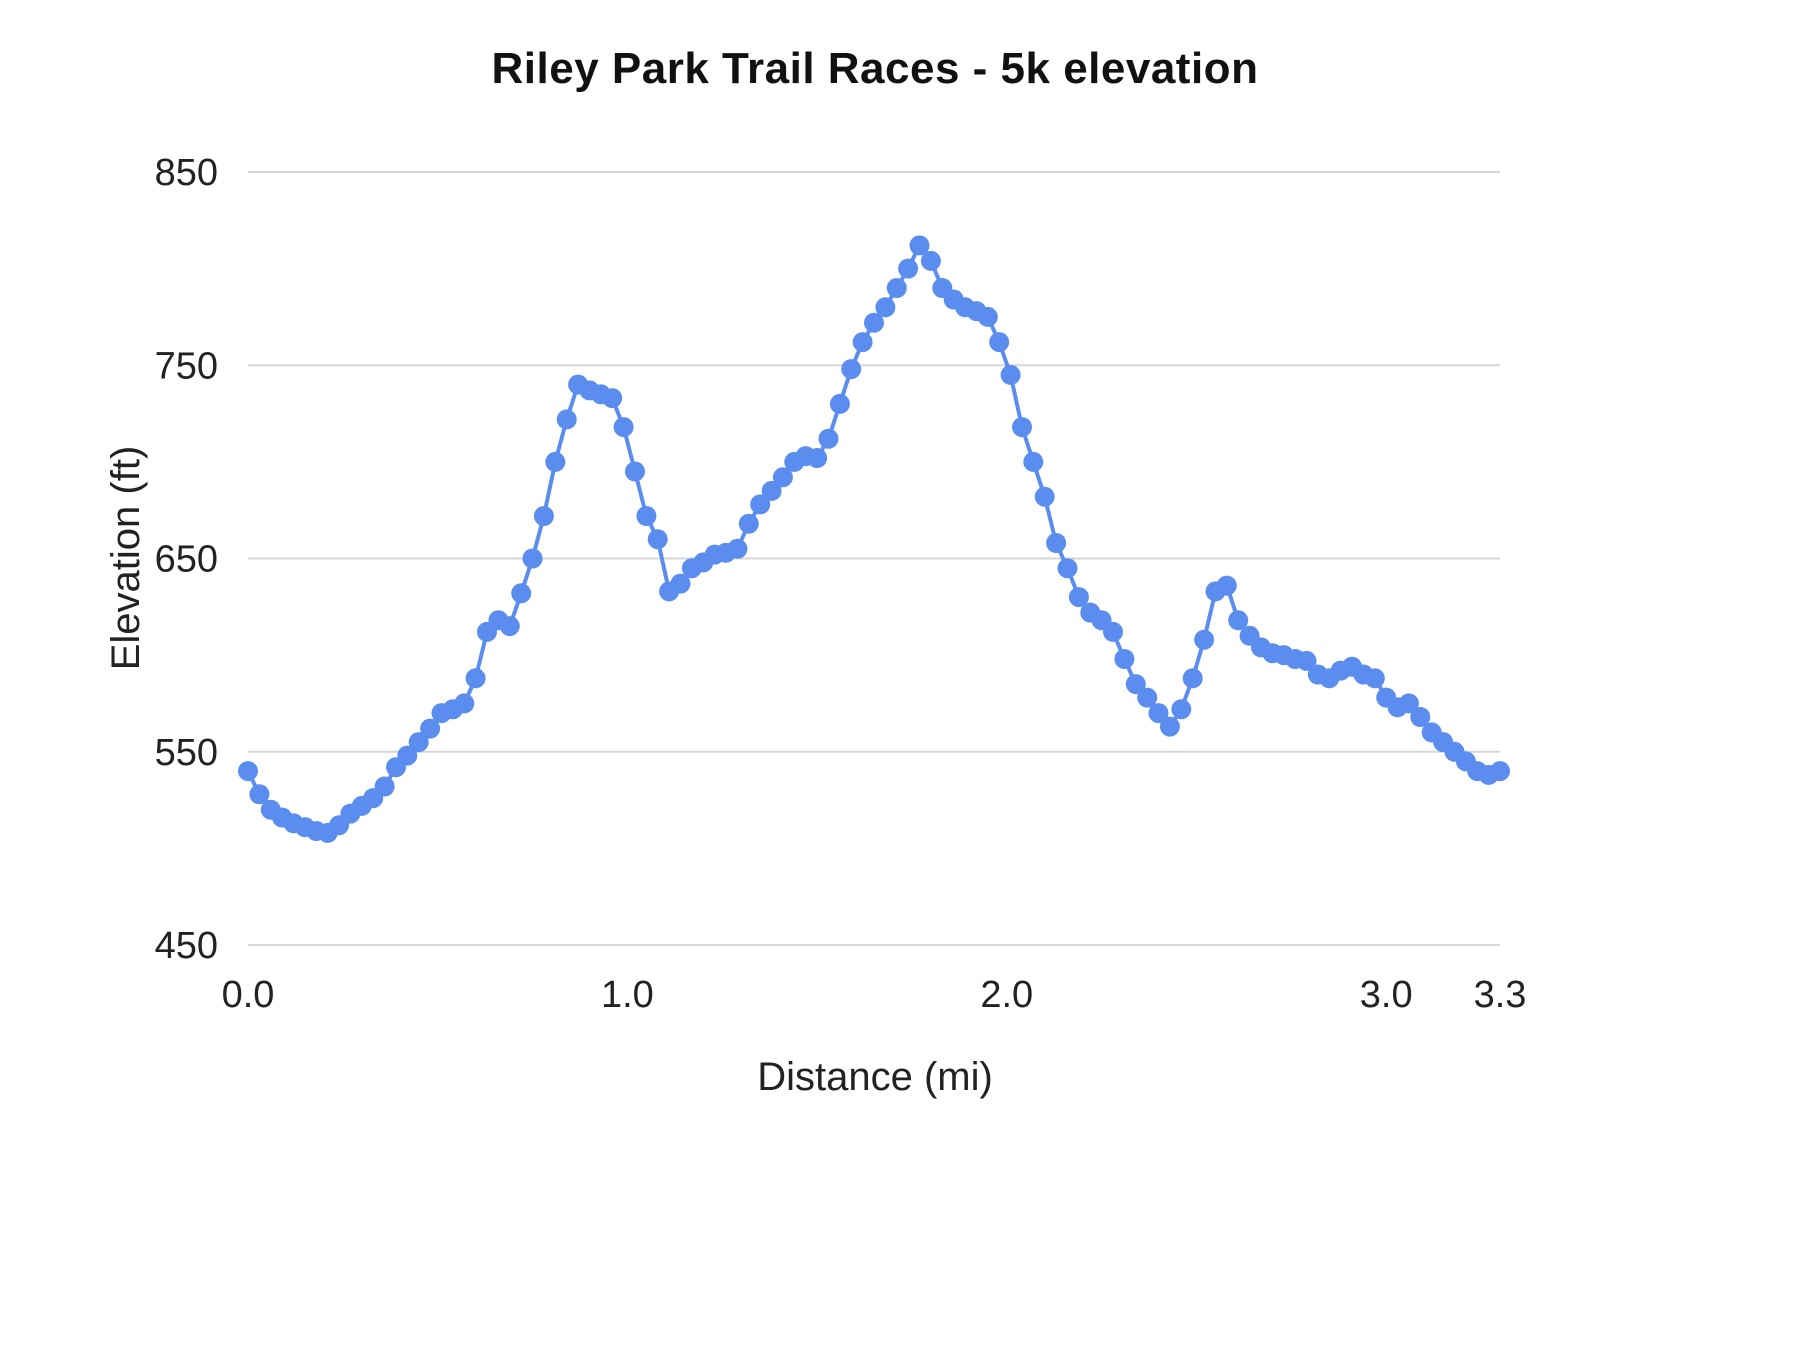 The width and height of the screenshot is (1800, 1350). What do you see at coordinates (1386, 995) in the screenshot?
I see `x-tick-label: 3.0` at bounding box center [1386, 995].